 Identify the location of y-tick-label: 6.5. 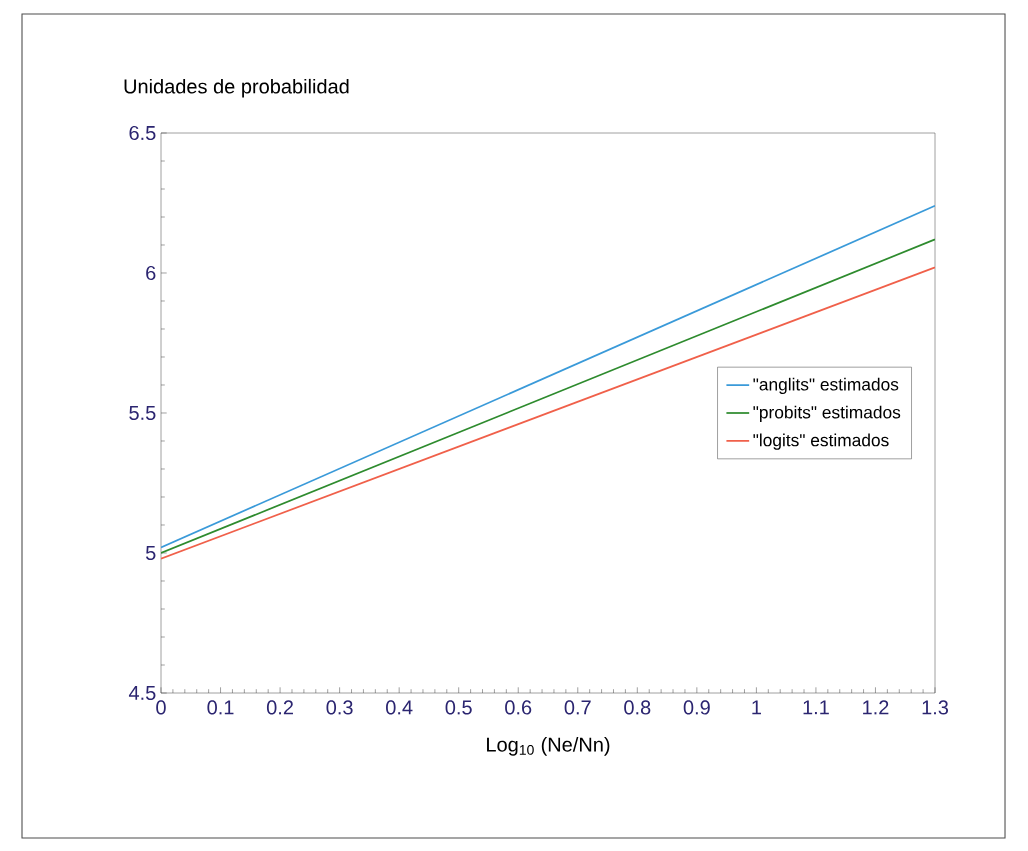
(142, 133).